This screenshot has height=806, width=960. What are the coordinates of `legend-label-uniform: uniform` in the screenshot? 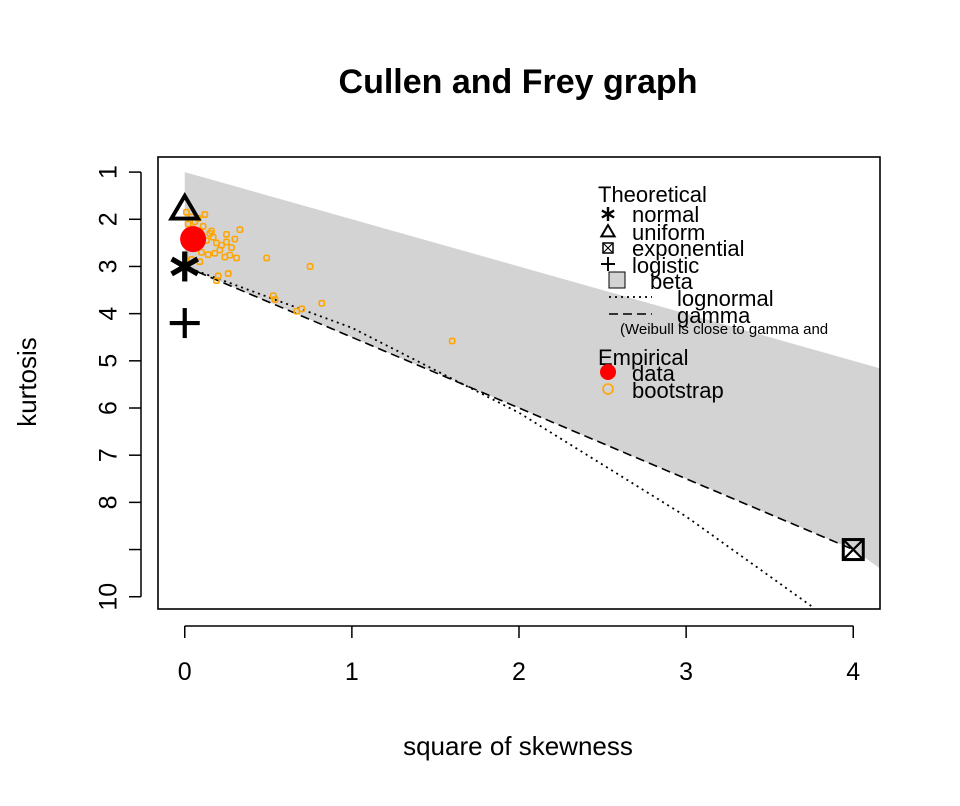 It's located at (668, 232).